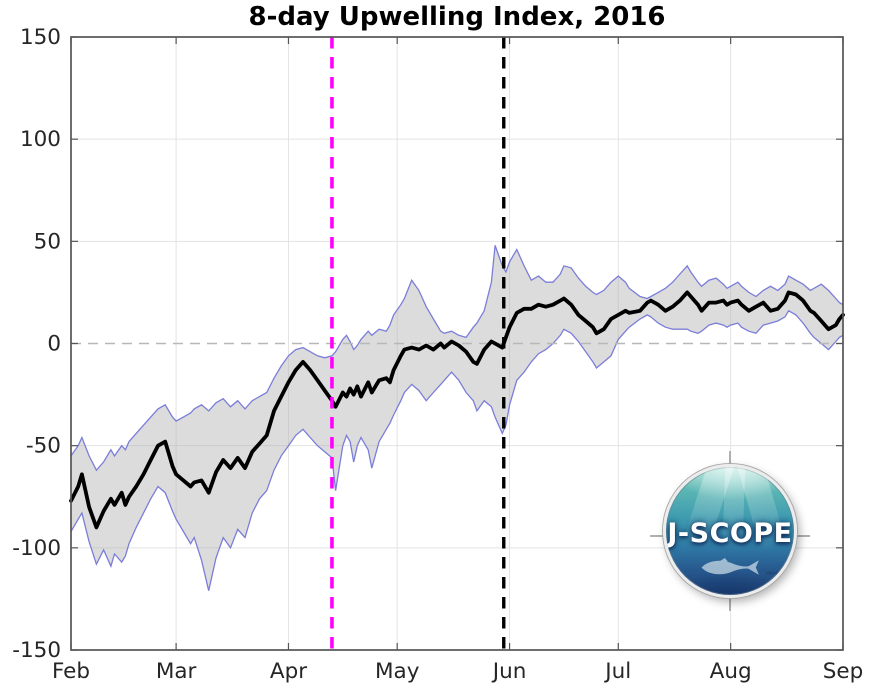 The height and width of the screenshot is (692, 872). Describe the element at coordinates (288, 671) in the screenshot. I see `x-tick-label: Apr` at that location.